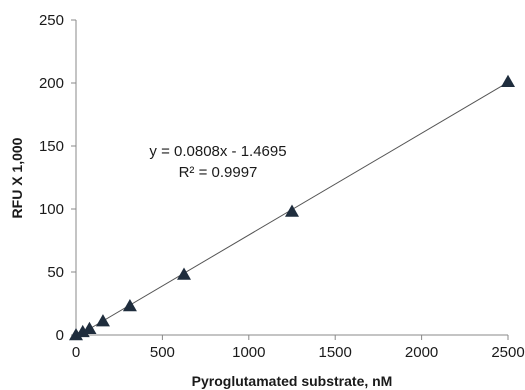 Image resolution: width=525 pixels, height=390 pixels. I want to click on y-tick-label: 0, so click(60, 335).